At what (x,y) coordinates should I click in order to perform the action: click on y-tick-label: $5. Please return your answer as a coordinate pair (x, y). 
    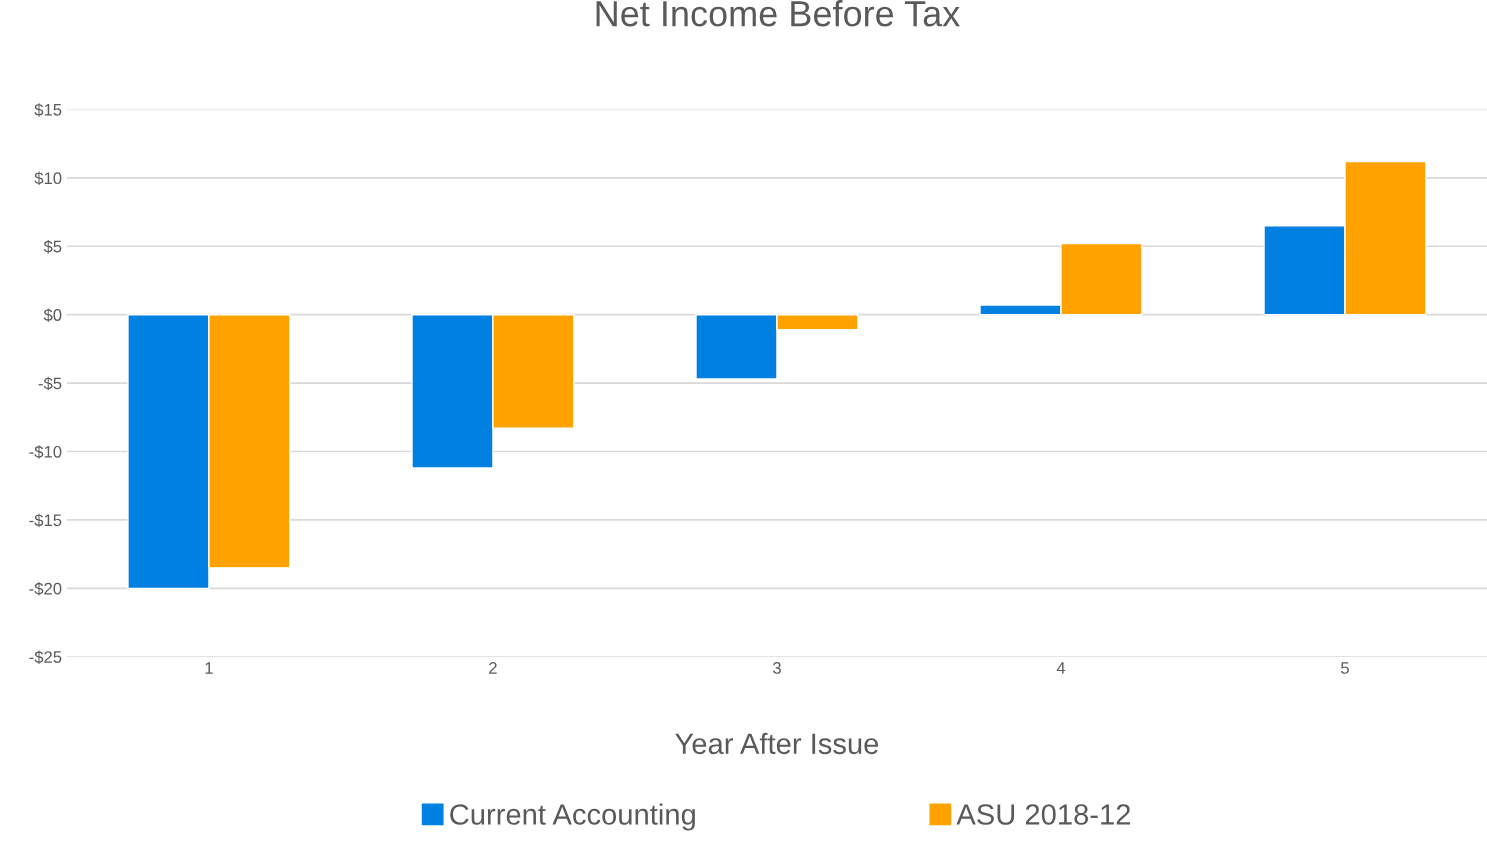
    Looking at the image, I should click on (52, 246).